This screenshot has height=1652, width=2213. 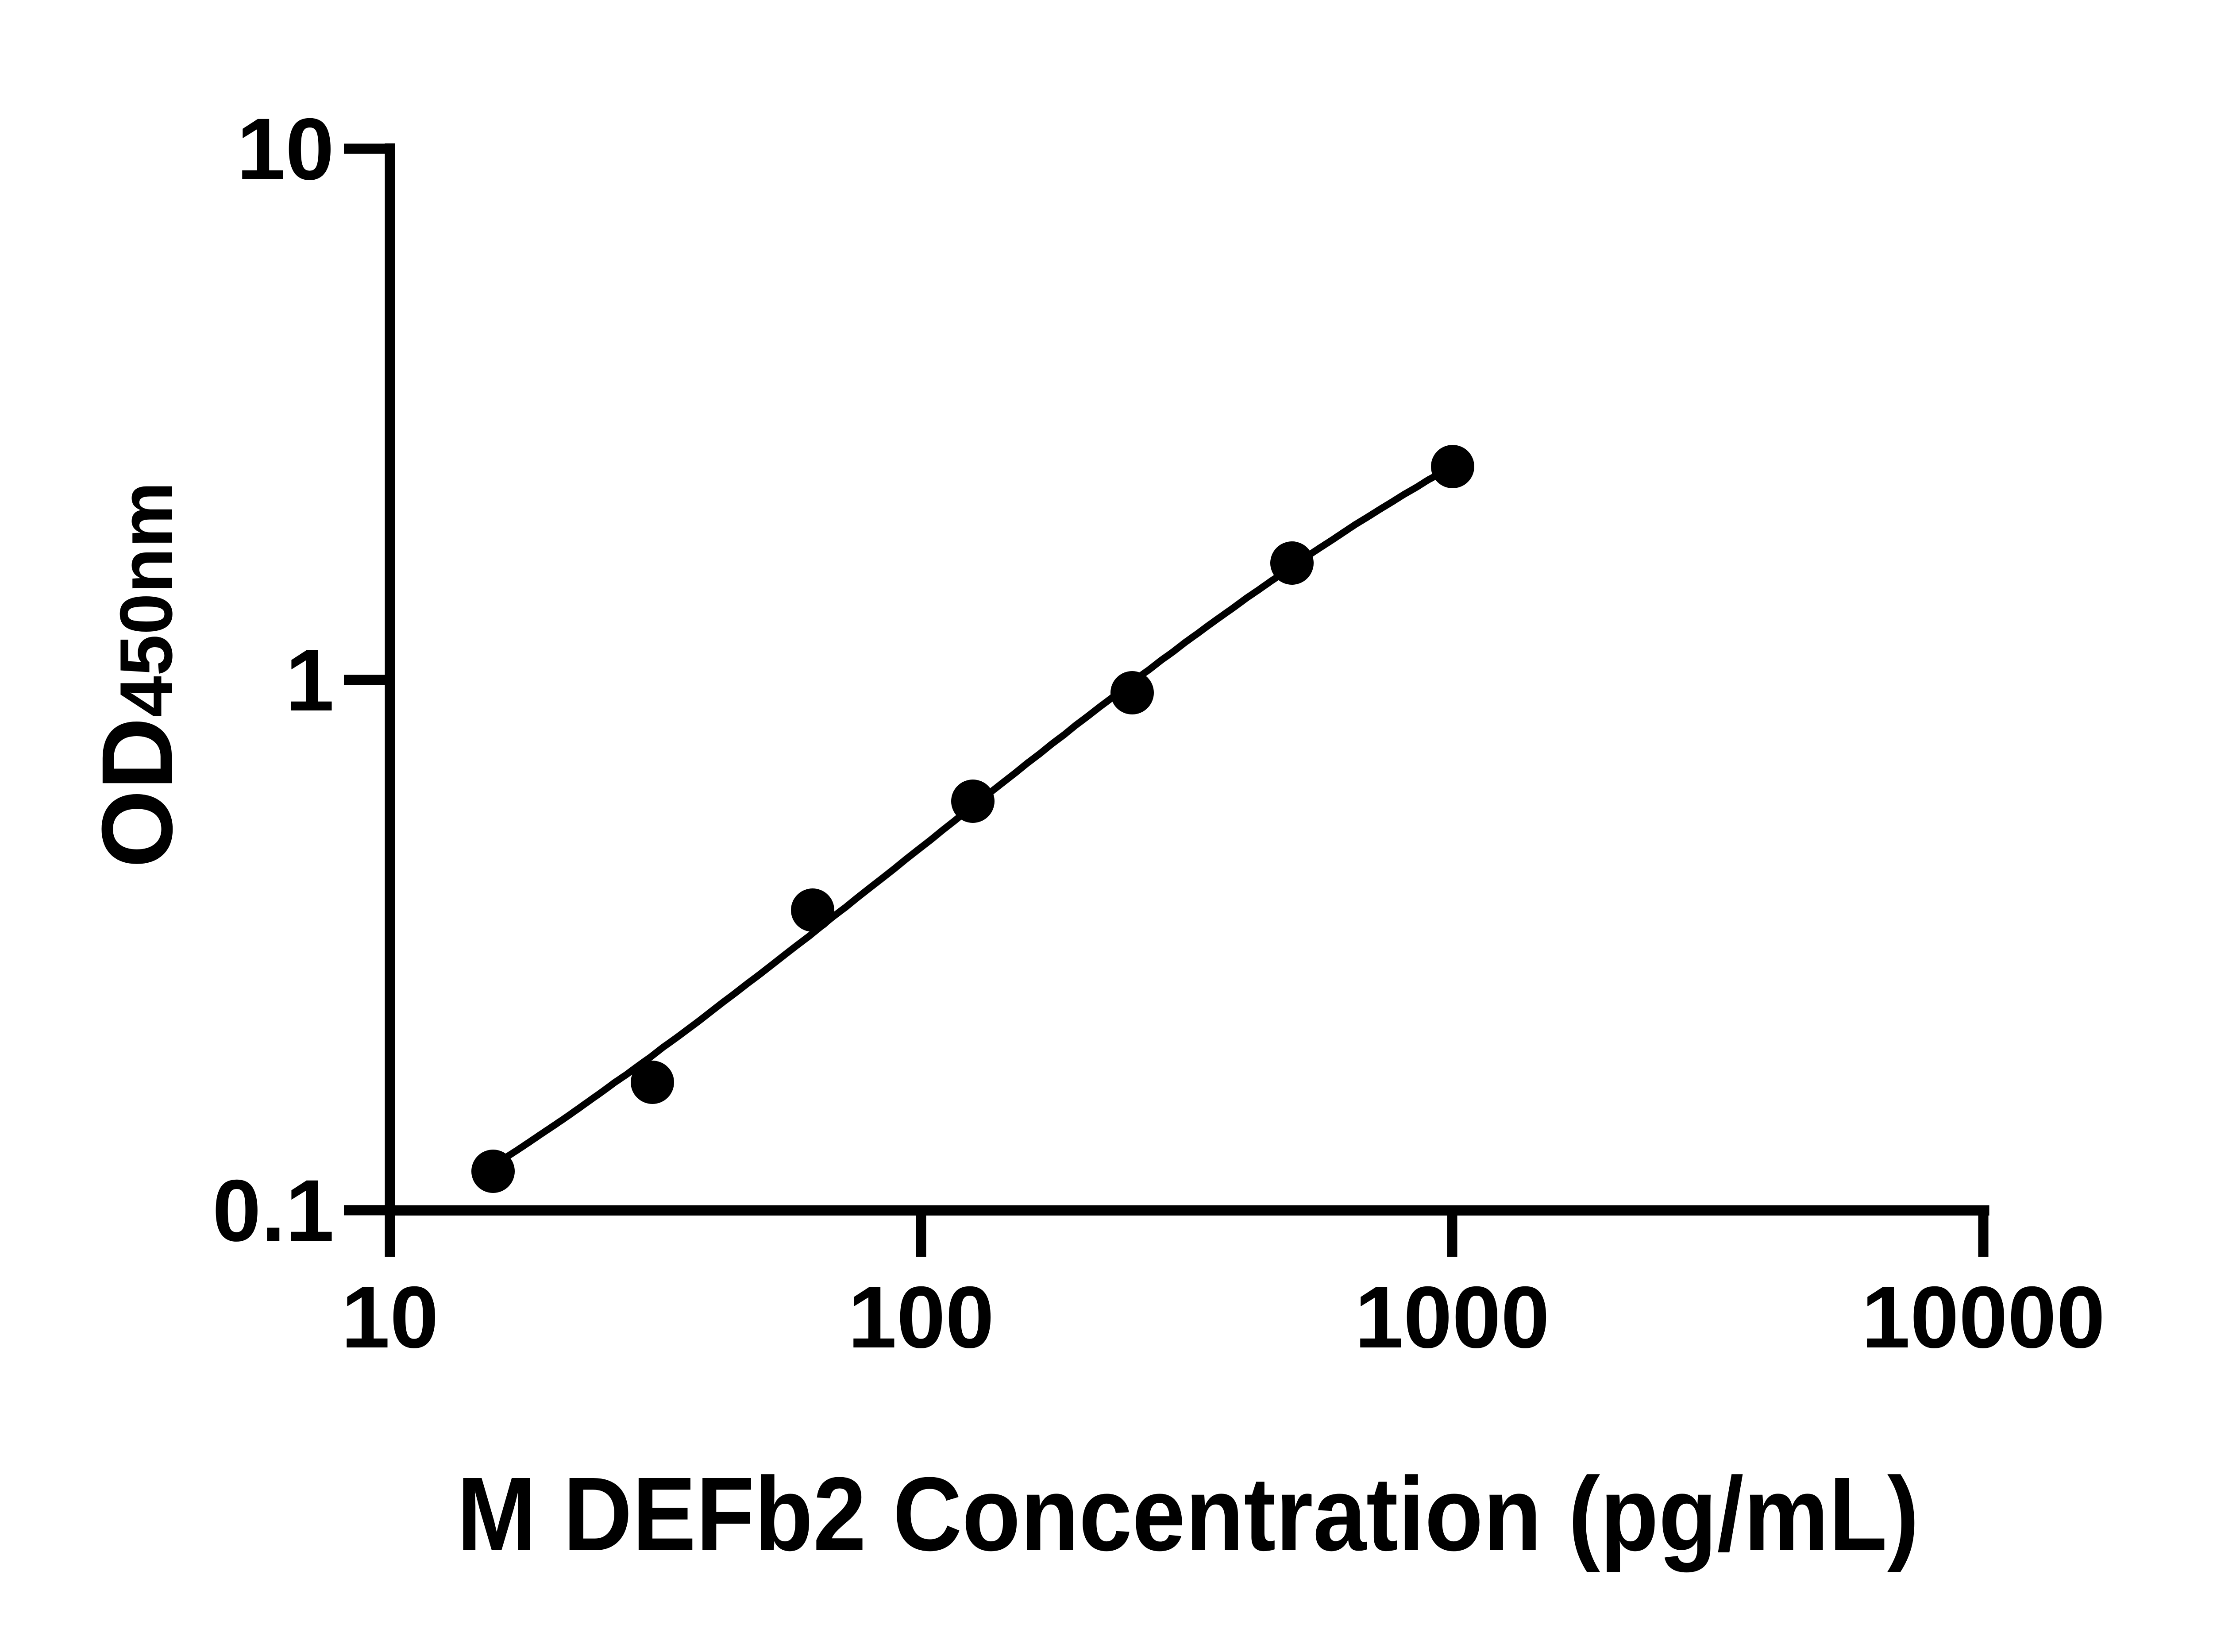 I want to click on svg-text: 100, so click(x=921, y=1317).